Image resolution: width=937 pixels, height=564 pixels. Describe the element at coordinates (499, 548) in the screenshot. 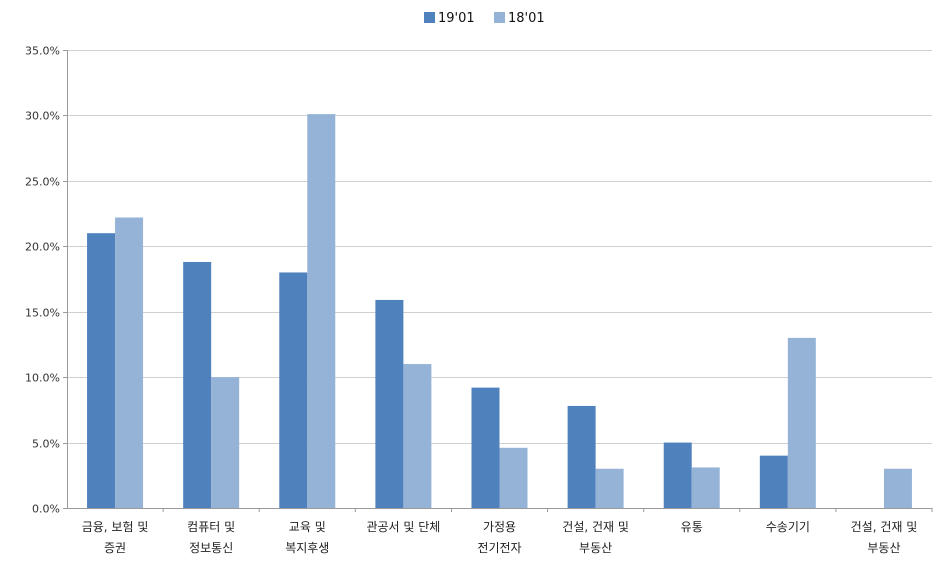

I see `category-label: 전기전자` at that location.